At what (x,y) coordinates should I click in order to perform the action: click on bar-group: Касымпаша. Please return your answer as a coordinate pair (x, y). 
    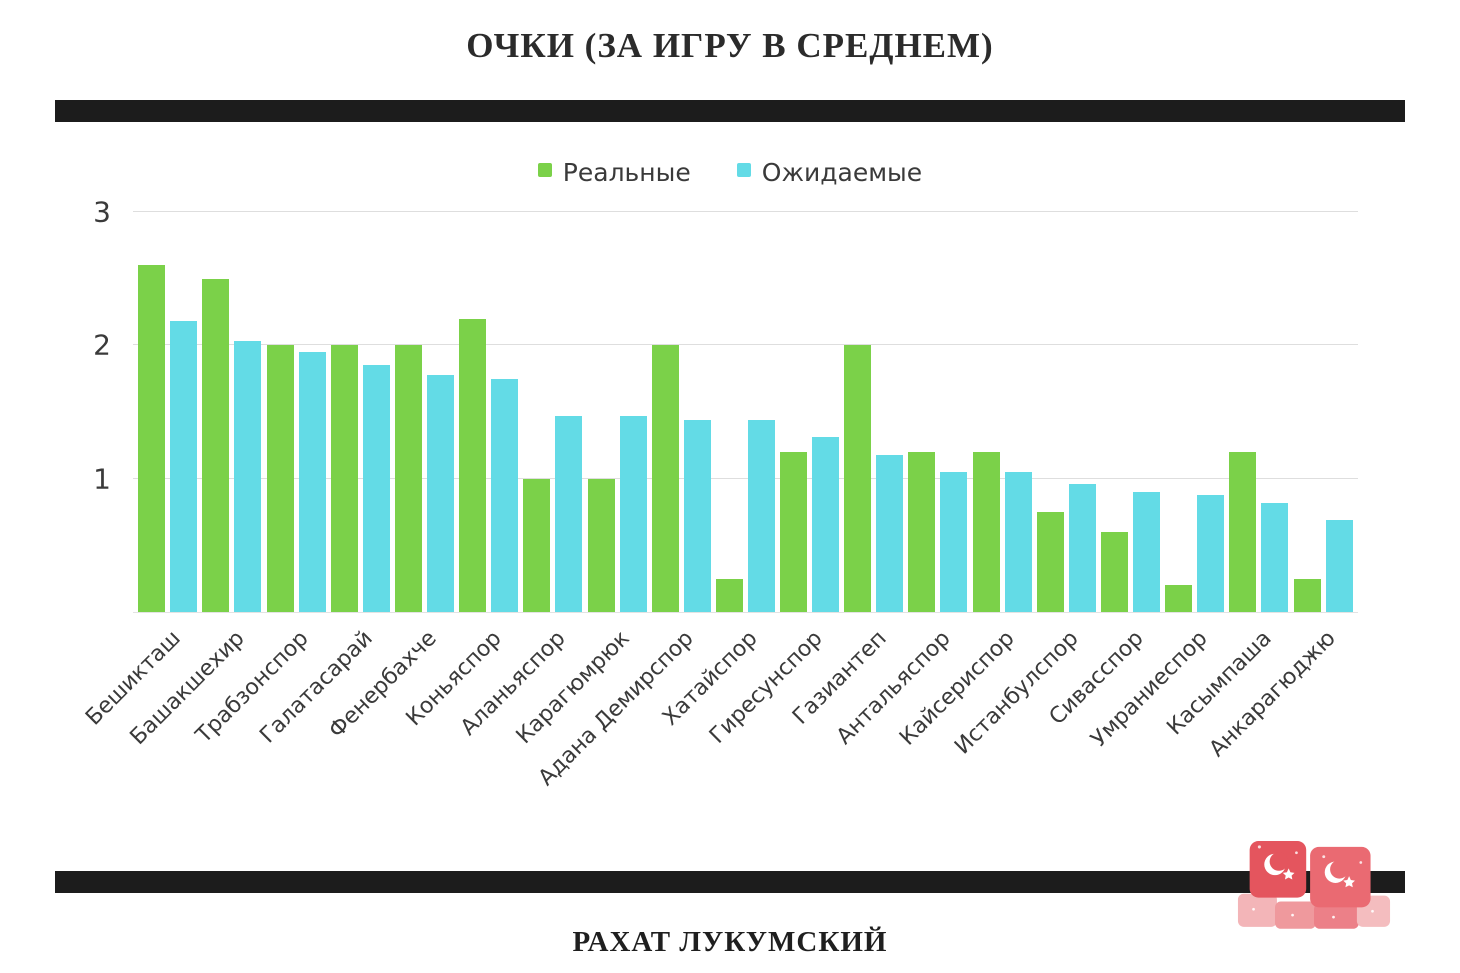
    Looking at the image, I should click on (1225, 476).